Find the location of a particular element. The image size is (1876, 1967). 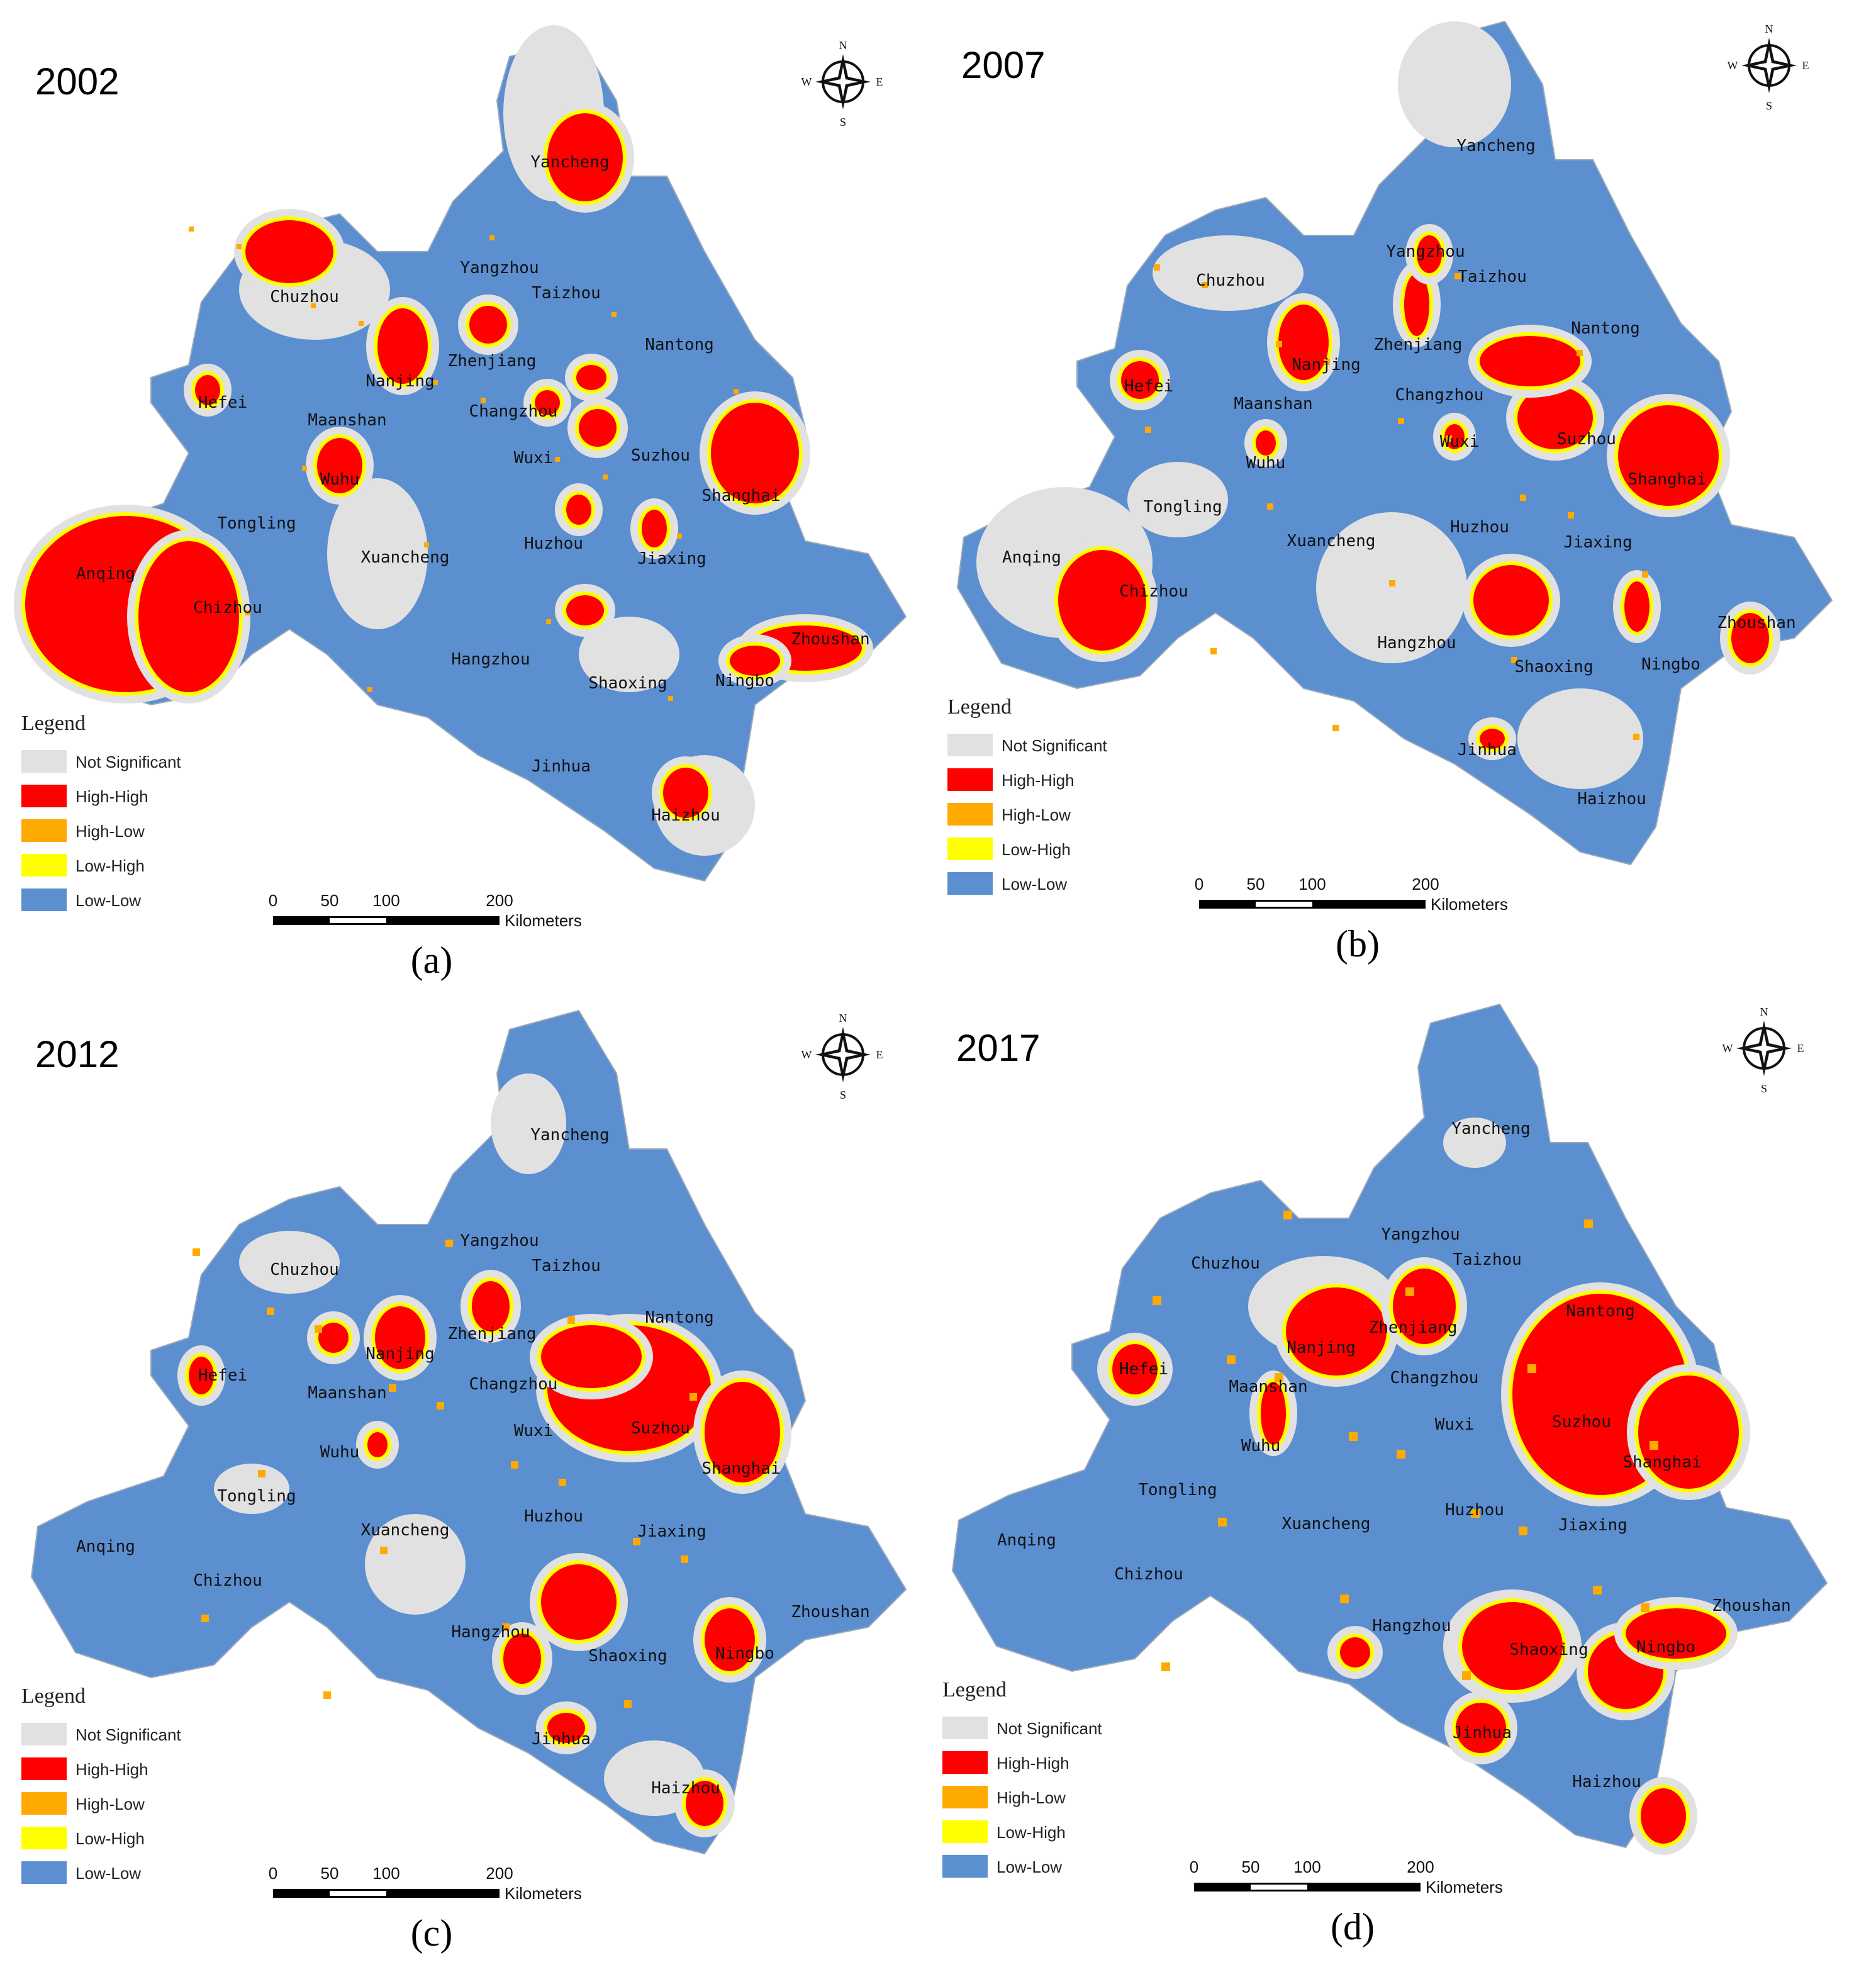

city-label: Wuxi is located at coordinates (534, 1431).